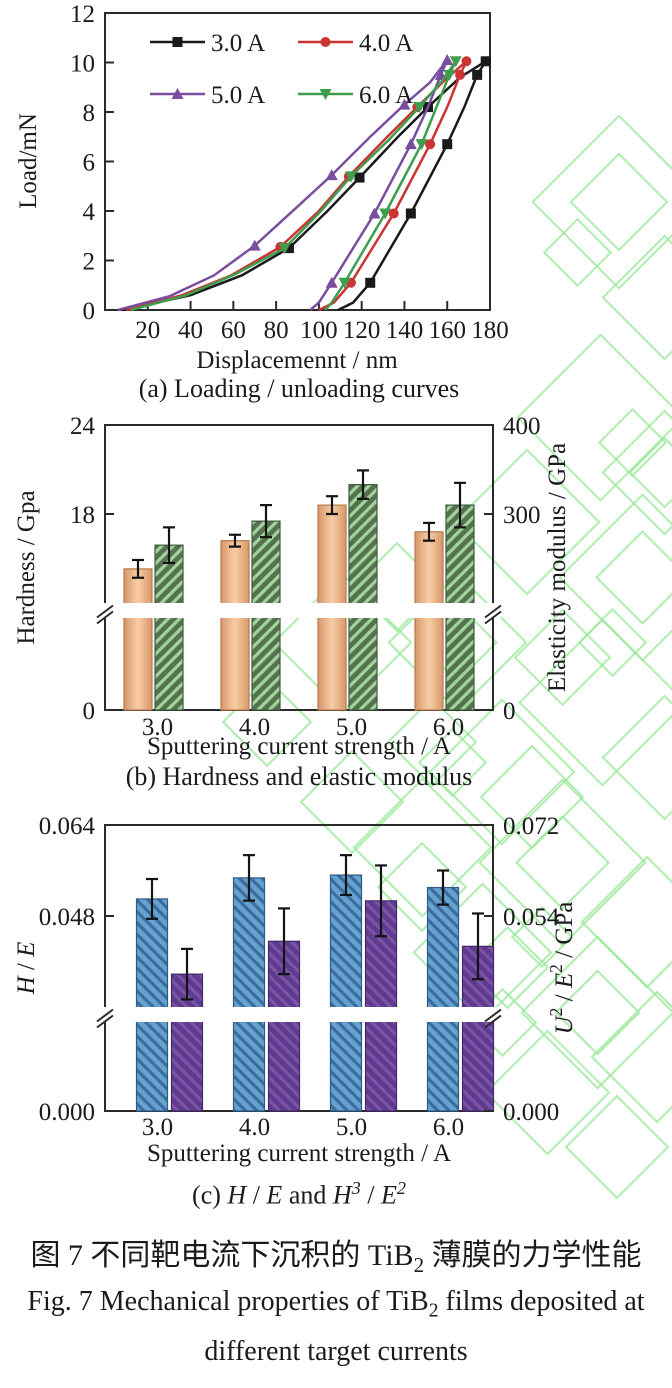  What do you see at coordinates (228, 1301) in the screenshot?
I see `caption-en-text: Fig. 7 Mechanical properties of TiB` at bounding box center [228, 1301].